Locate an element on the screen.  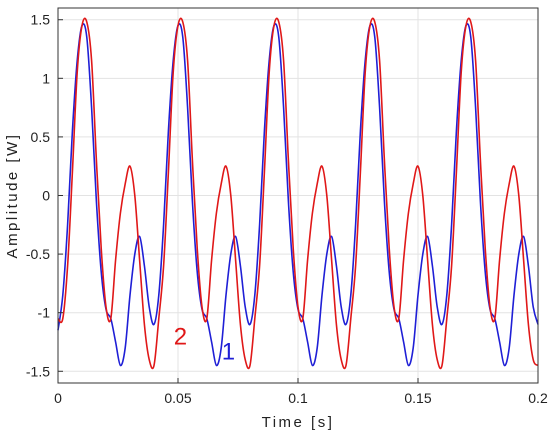
y-tick-label-4: 0.5 is located at coordinates (41, 137).